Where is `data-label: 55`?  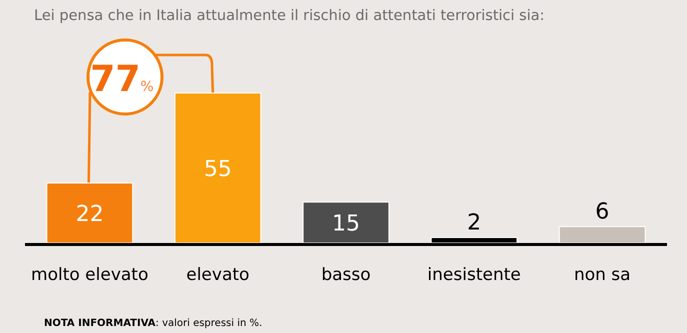
data-label: 55 is located at coordinates (218, 169).